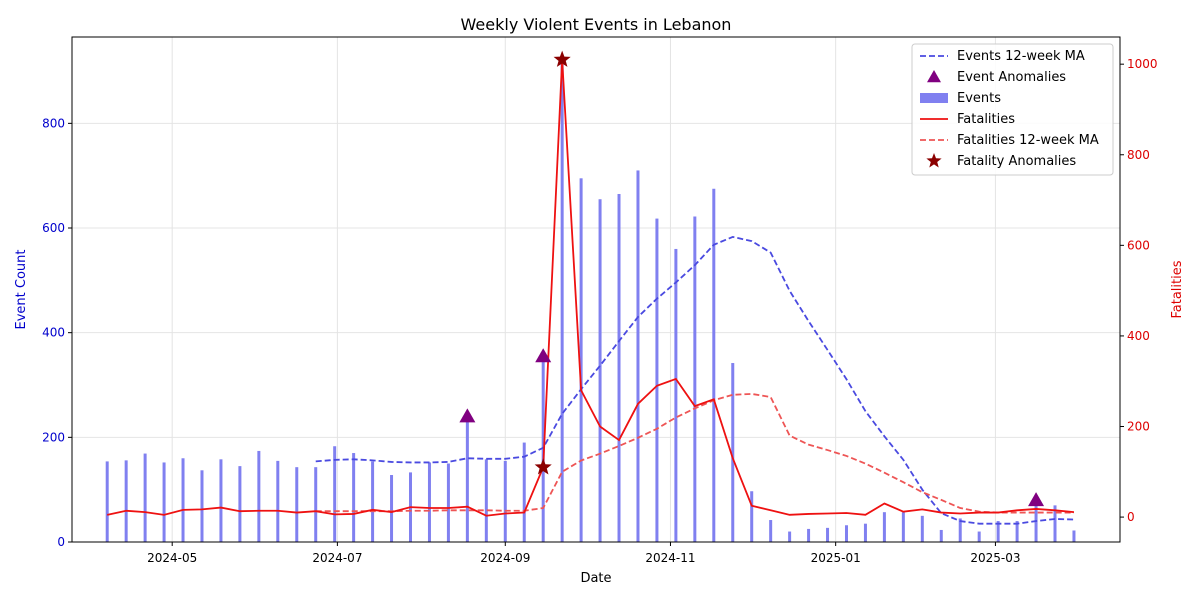  I want to click on y-right-tick-label: 1000, so click(1142, 64).